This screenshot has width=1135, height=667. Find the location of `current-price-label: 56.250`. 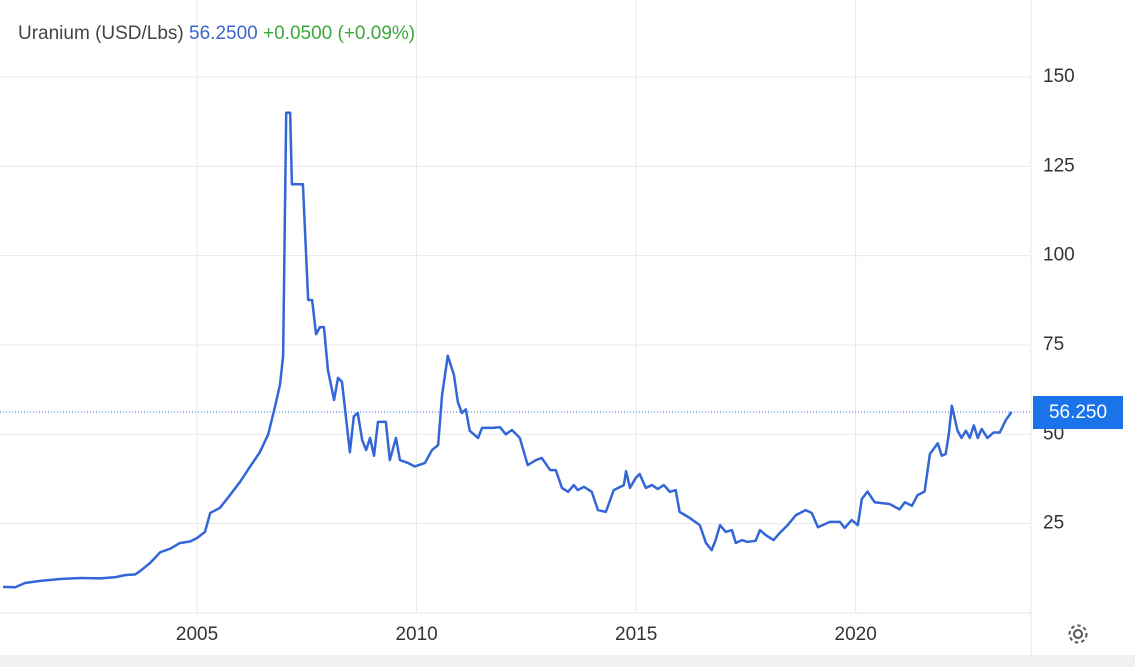

current-price-label: 56.250 is located at coordinates (1078, 412).